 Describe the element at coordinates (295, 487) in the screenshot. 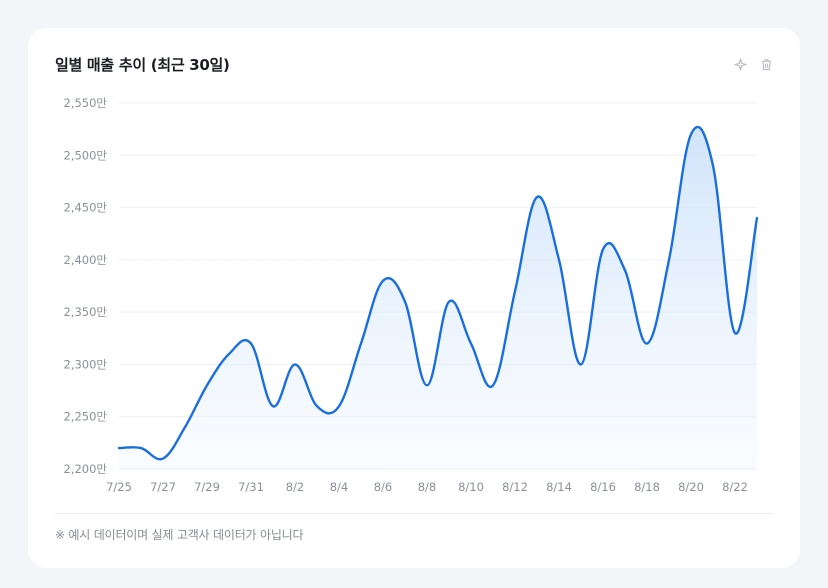

I see `x-tick-label: 8/2` at that location.